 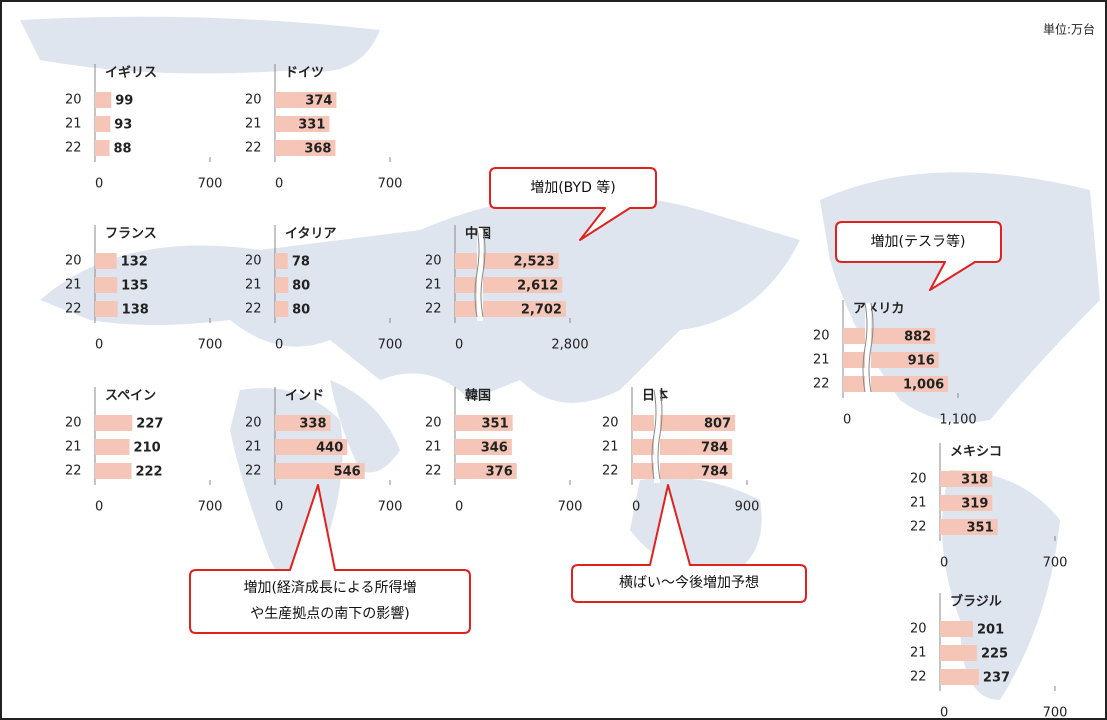 I want to click on value-label: 138, so click(x=135, y=310).